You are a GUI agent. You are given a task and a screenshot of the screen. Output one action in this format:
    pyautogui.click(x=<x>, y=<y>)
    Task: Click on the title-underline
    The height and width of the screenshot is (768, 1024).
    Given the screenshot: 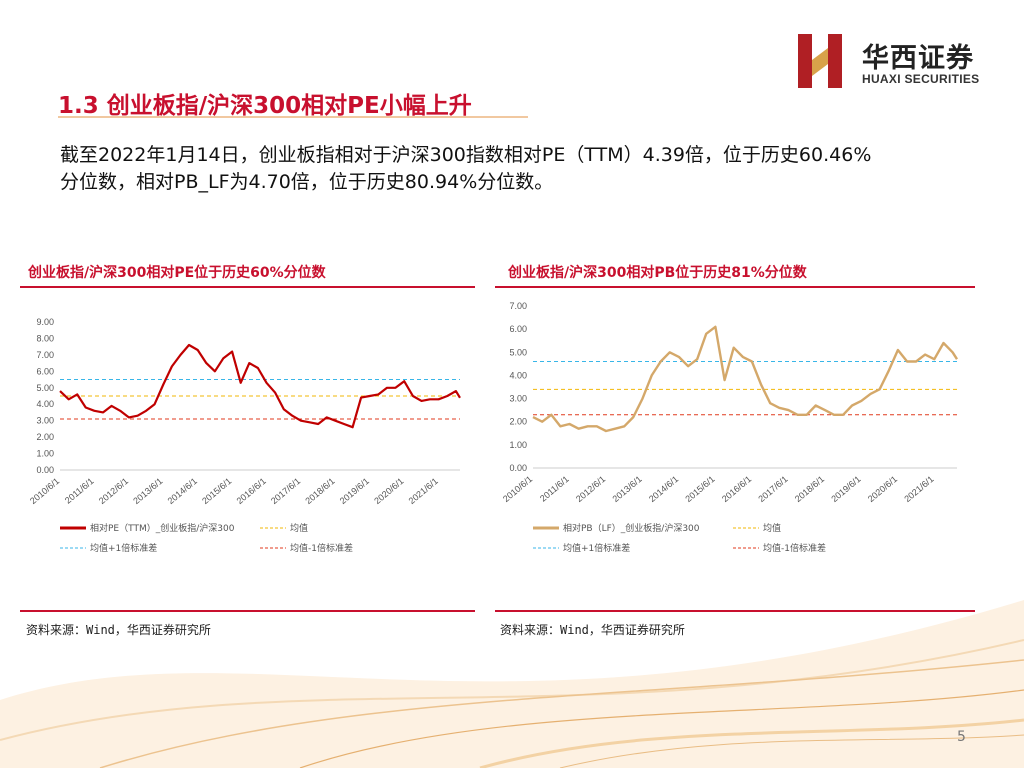 What is the action you would take?
    pyautogui.click(x=293, y=117)
    